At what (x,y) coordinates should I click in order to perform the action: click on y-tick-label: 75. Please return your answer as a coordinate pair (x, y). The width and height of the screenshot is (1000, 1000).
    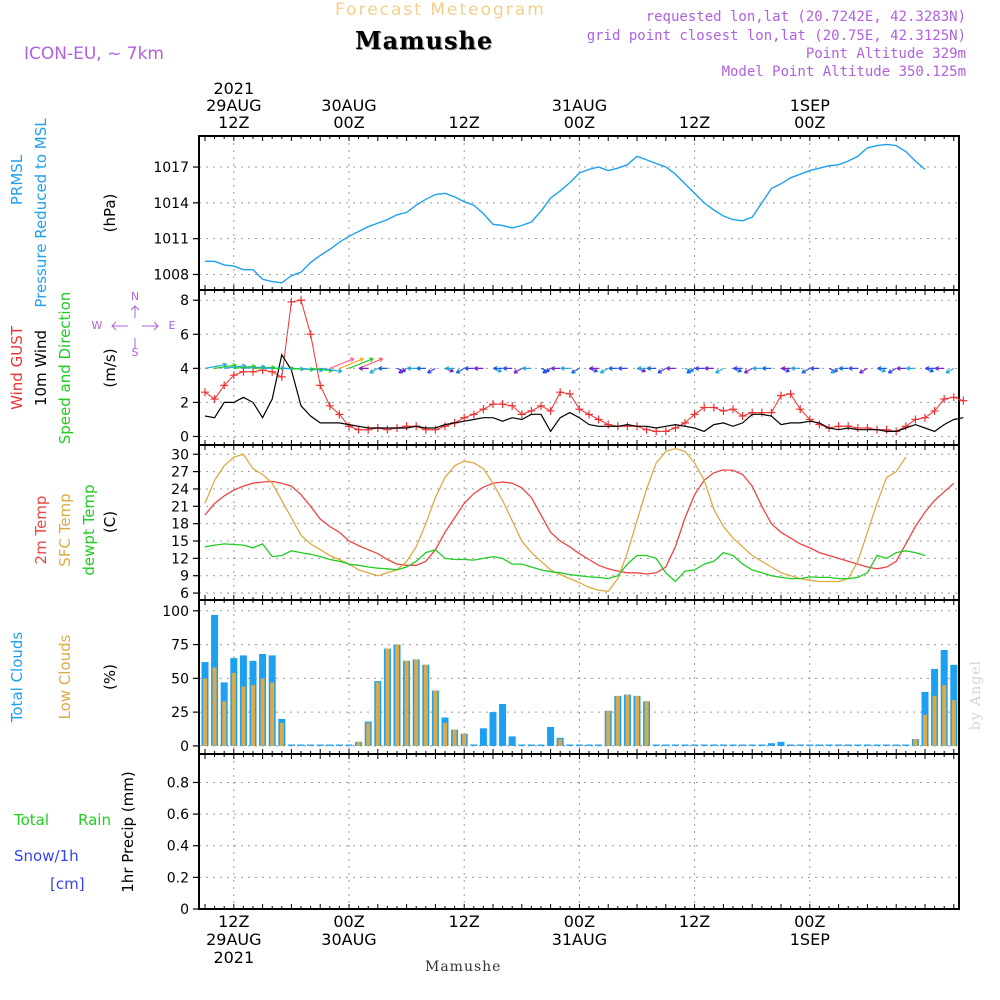
    Looking at the image, I should click on (180, 646).